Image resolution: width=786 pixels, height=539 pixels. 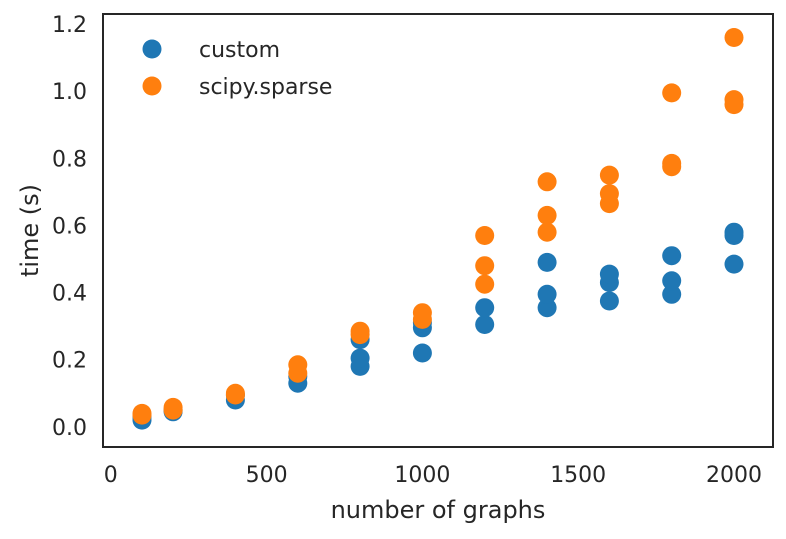 I want to click on y-tick-label: 0.4, so click(x=69, y=294).